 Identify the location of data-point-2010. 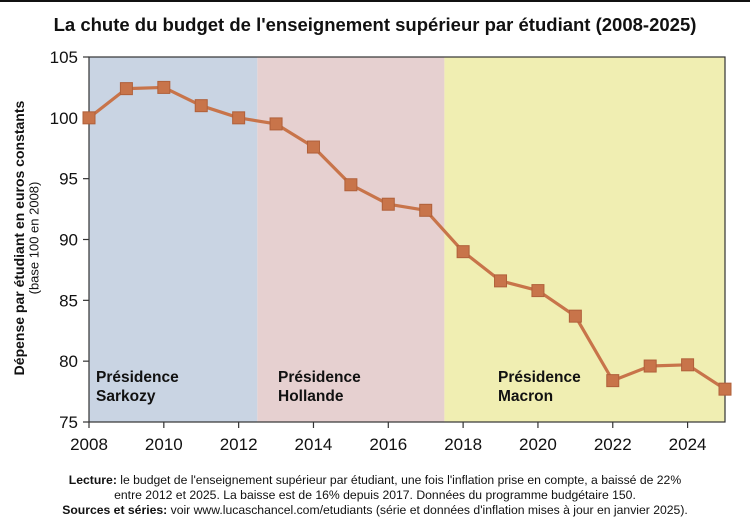
(164, 87).